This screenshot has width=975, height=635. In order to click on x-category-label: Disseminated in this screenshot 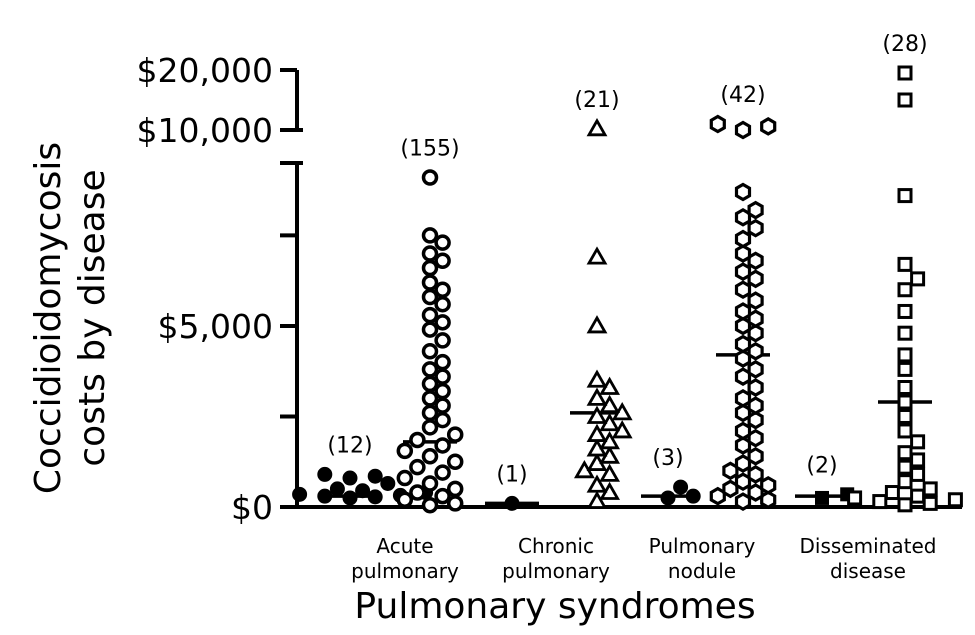, I will do `click(868, 546)`.